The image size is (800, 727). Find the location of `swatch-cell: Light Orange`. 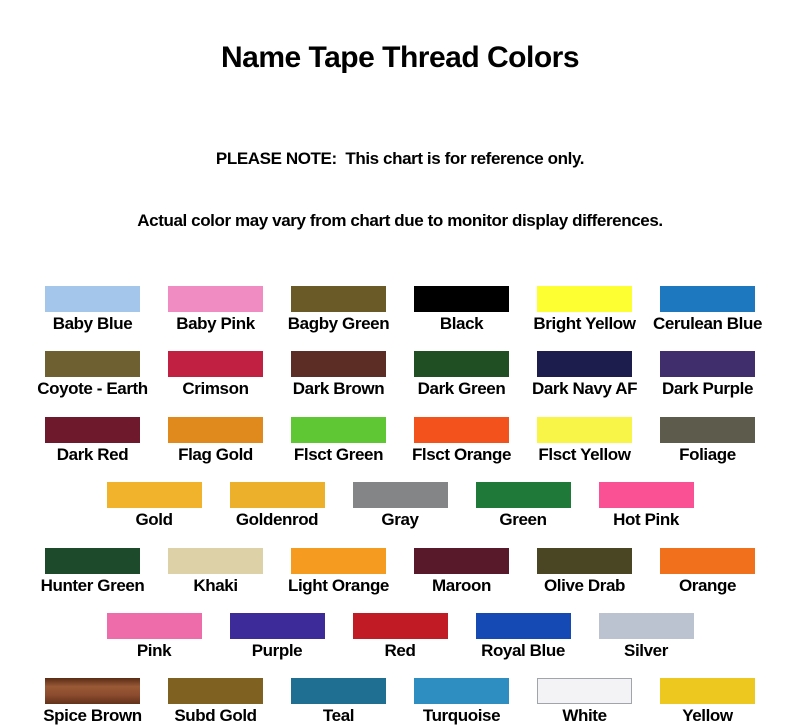

swatch-cell: Light Orange is located at coordinates (338, 571).